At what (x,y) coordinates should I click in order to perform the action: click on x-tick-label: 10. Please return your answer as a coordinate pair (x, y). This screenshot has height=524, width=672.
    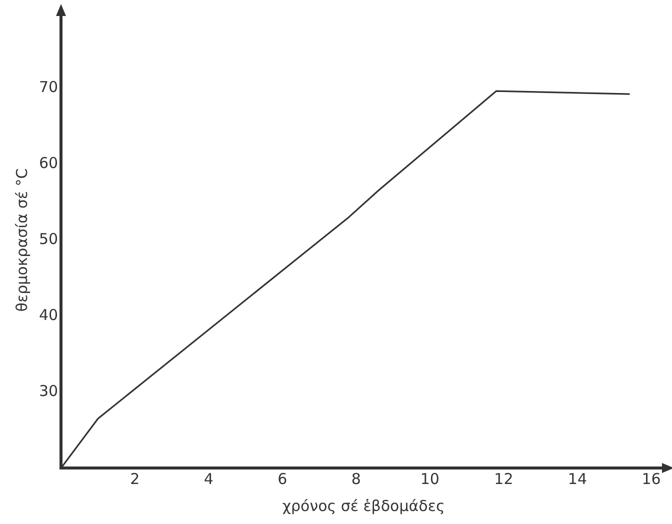
    Looking at the image, I should click on (430, 479).